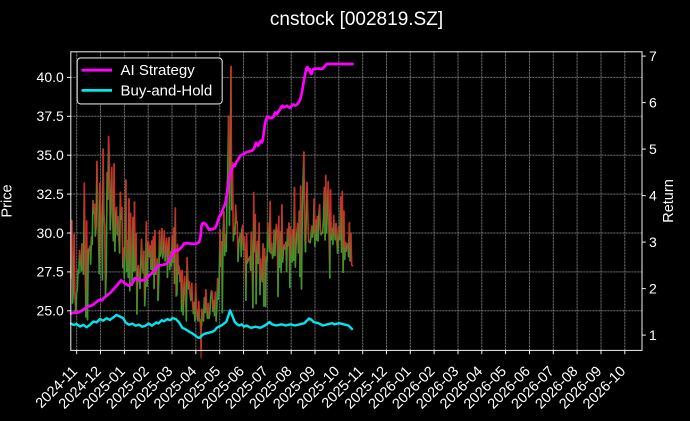 The width and height of the screenshot is (690, 421). I want to click on svg-text: 7, so click(653, 56).